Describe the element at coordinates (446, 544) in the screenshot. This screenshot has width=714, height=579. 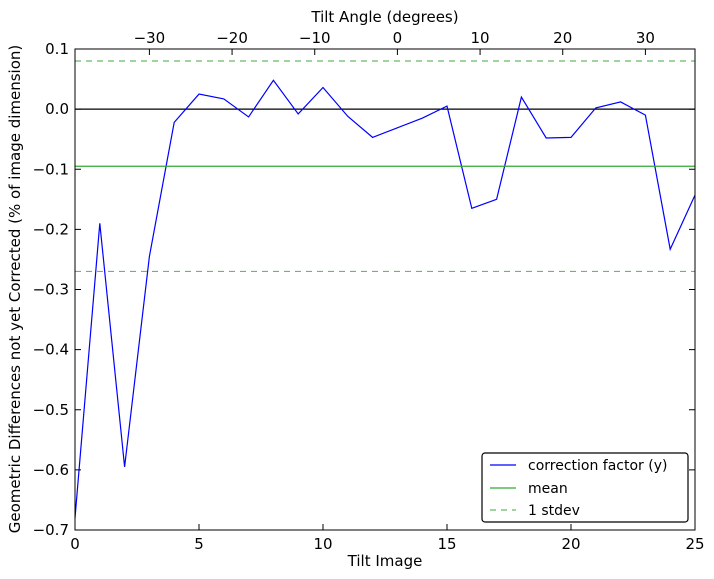
I see `x-tick-label: 15` at that location.